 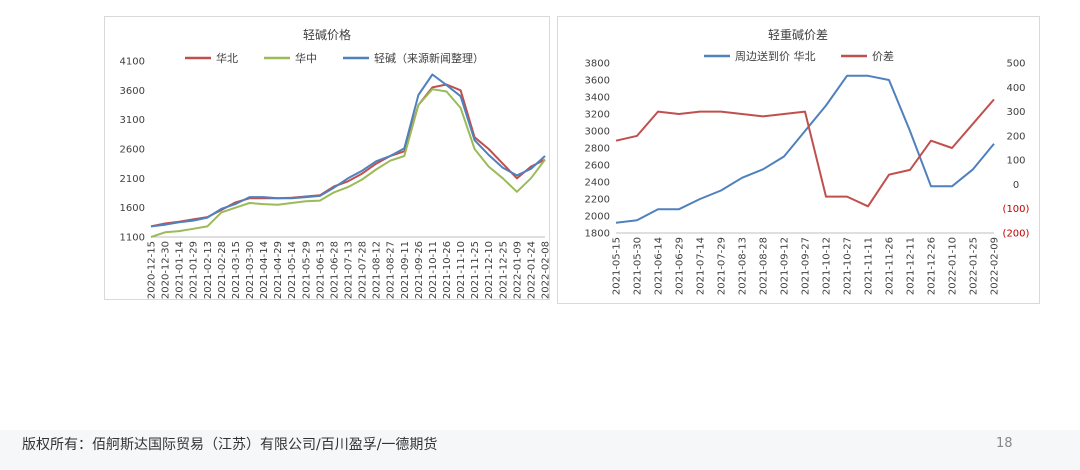 I want to click on x-tick-label: 2022-02-09, so click(x=995, y=266).